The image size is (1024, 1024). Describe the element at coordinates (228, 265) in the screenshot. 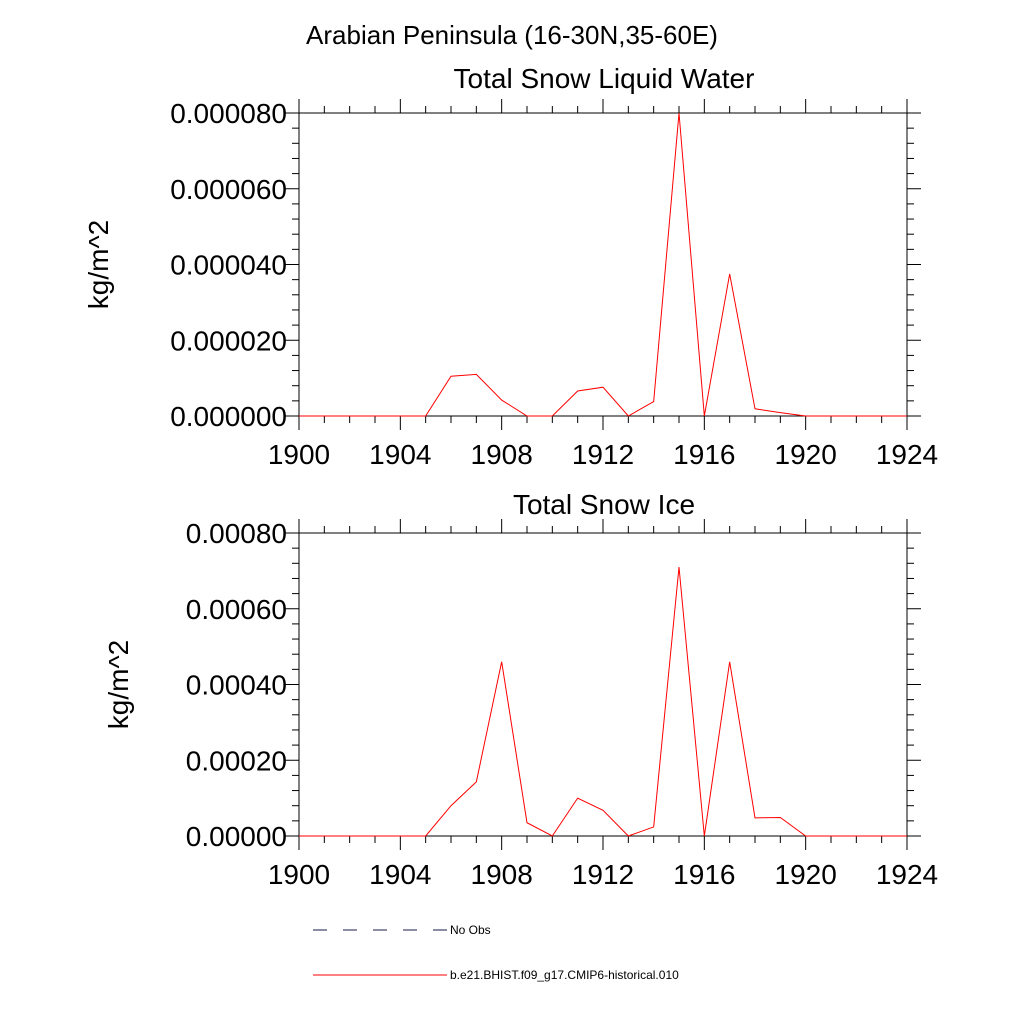

I see `y-tick-label: 0.000040` at that location.